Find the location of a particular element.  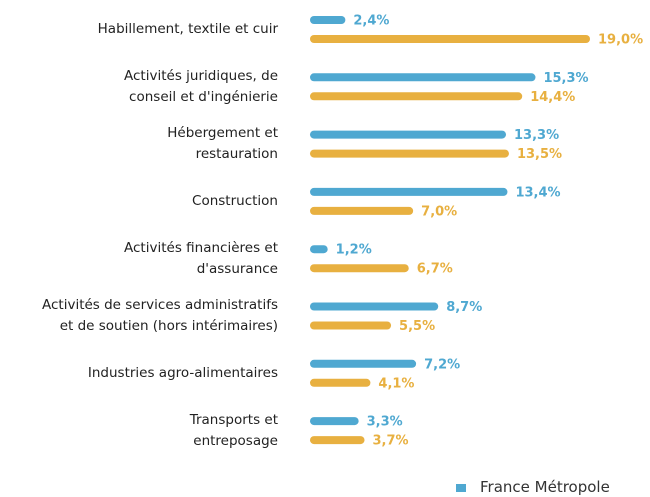

value-label: 15,3% is located at coordinates (565, 78).